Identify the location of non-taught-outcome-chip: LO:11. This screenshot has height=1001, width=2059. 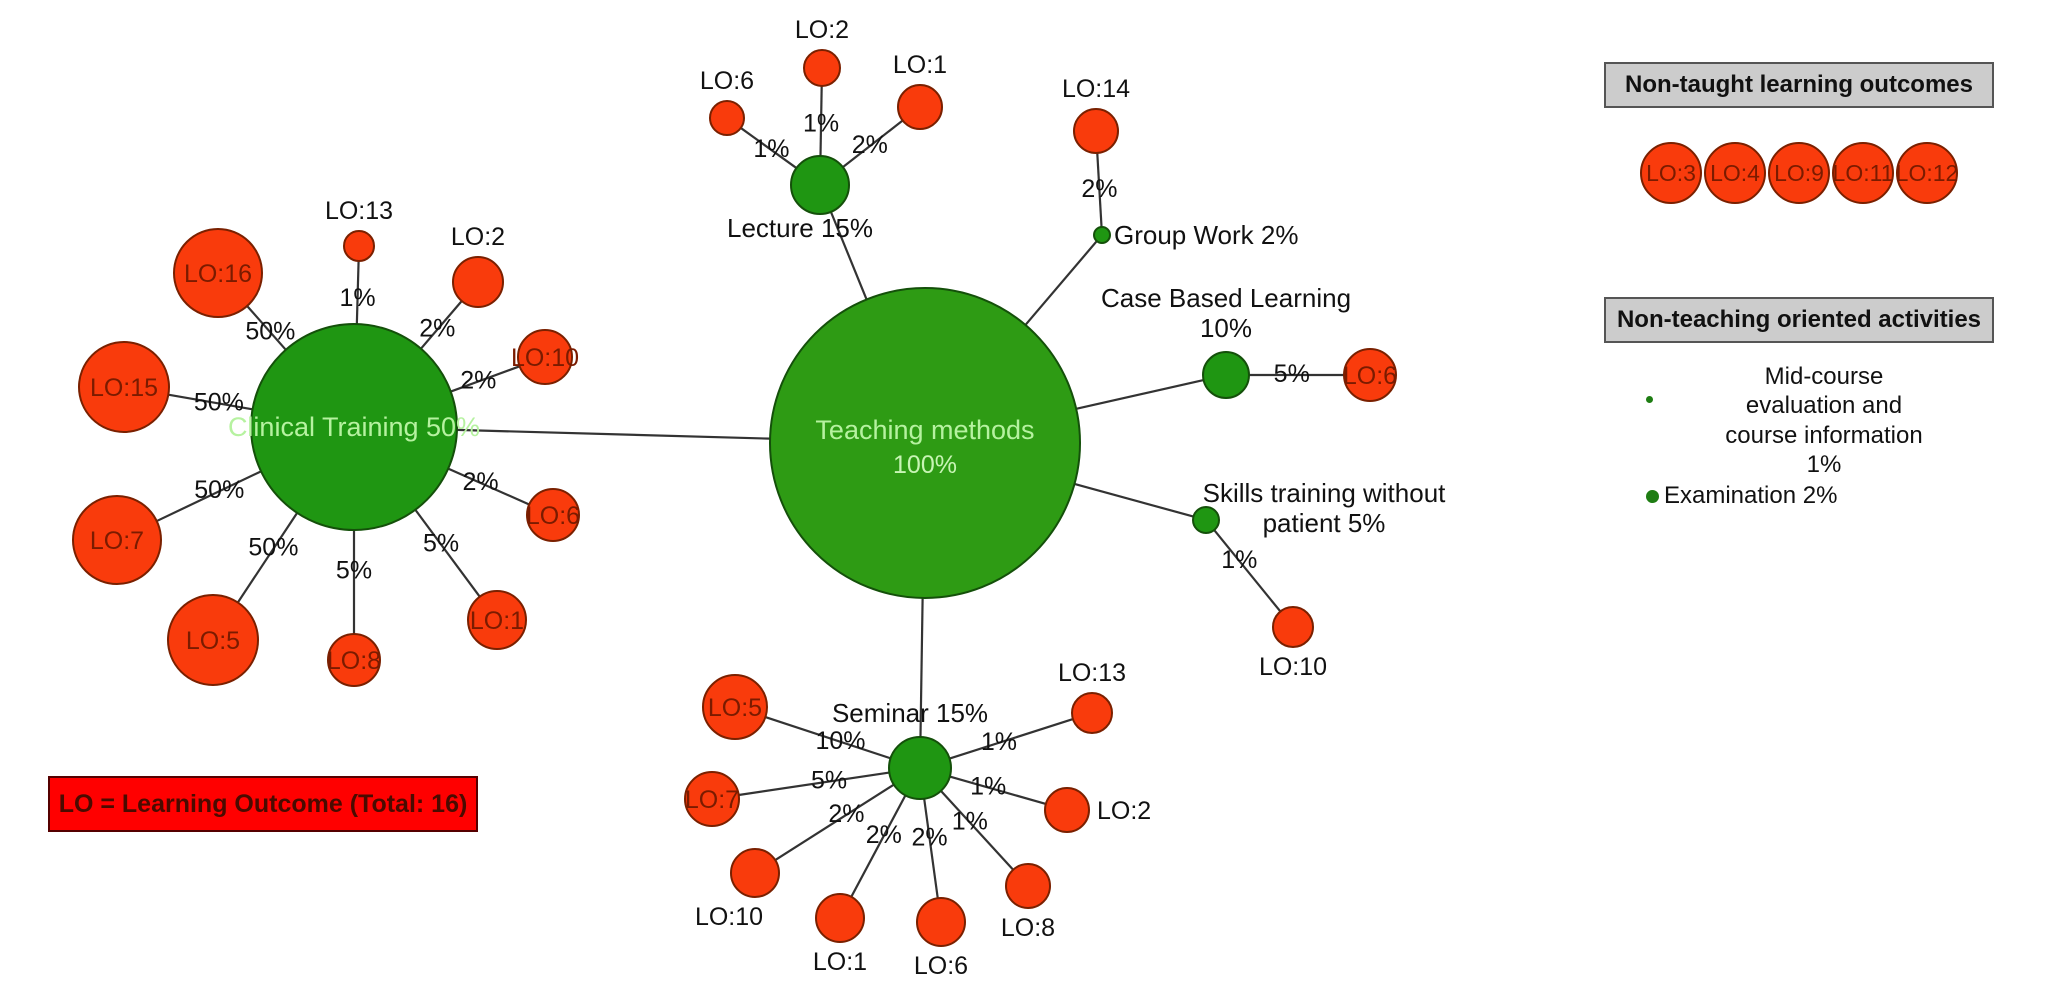
(1863, 173).